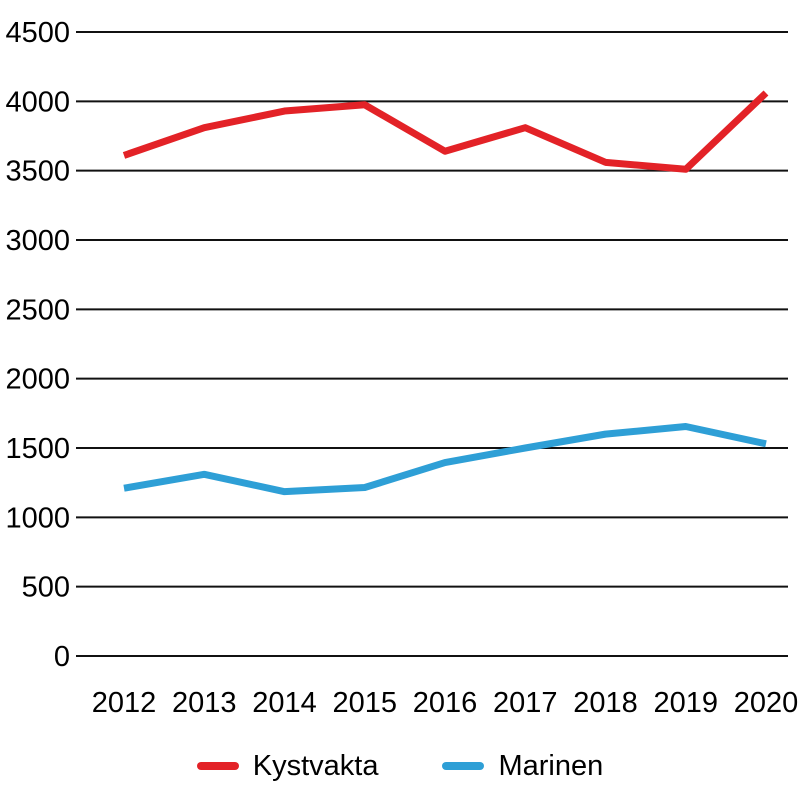 The height and width of the screenshot is (801, 800). What do you see at coordinates (445, 703) in the screenshot?
I see `x-axis-tick-label: 2016` at bounding box center [445, 703].